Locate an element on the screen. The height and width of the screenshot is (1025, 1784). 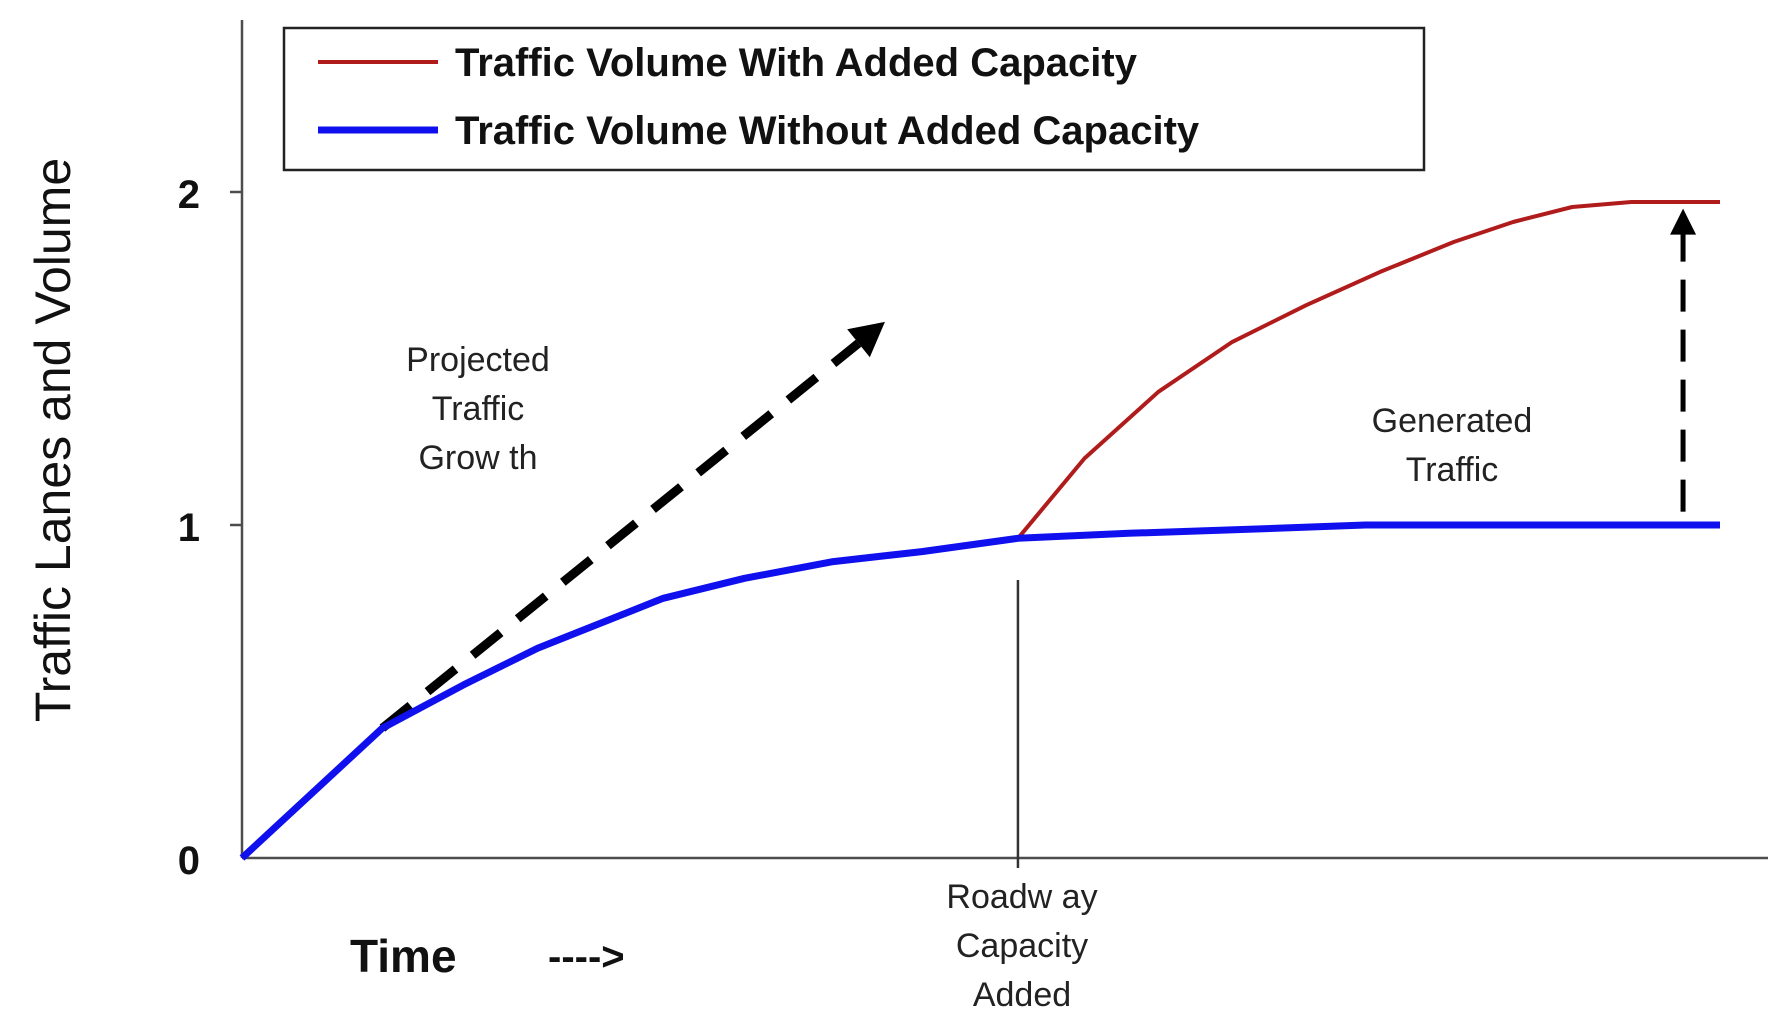
annotation-capacity-line-2: Capacity is located at coordinates (1022, 946).